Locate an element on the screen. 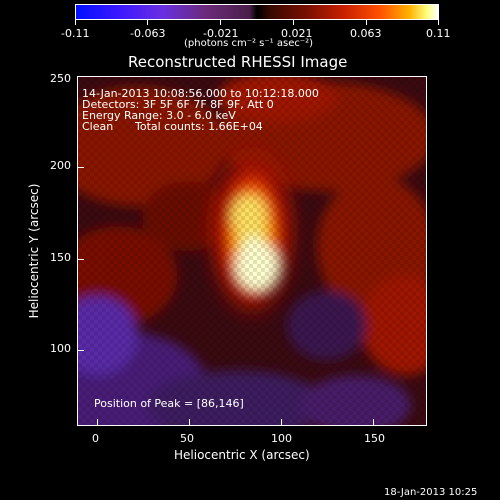 This screenshot has height=500, width=500. x-tick-label: 150 is located at coordinates (374, 438).